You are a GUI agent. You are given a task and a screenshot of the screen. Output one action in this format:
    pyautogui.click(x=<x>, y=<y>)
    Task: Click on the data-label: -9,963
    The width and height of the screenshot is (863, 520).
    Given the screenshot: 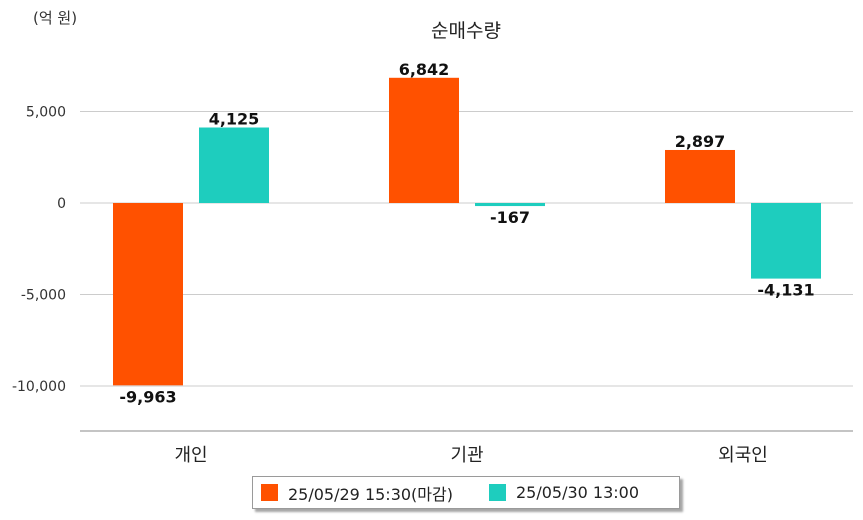 What is the action you would take?
    pyautogui.click(x=147, y=396)
    